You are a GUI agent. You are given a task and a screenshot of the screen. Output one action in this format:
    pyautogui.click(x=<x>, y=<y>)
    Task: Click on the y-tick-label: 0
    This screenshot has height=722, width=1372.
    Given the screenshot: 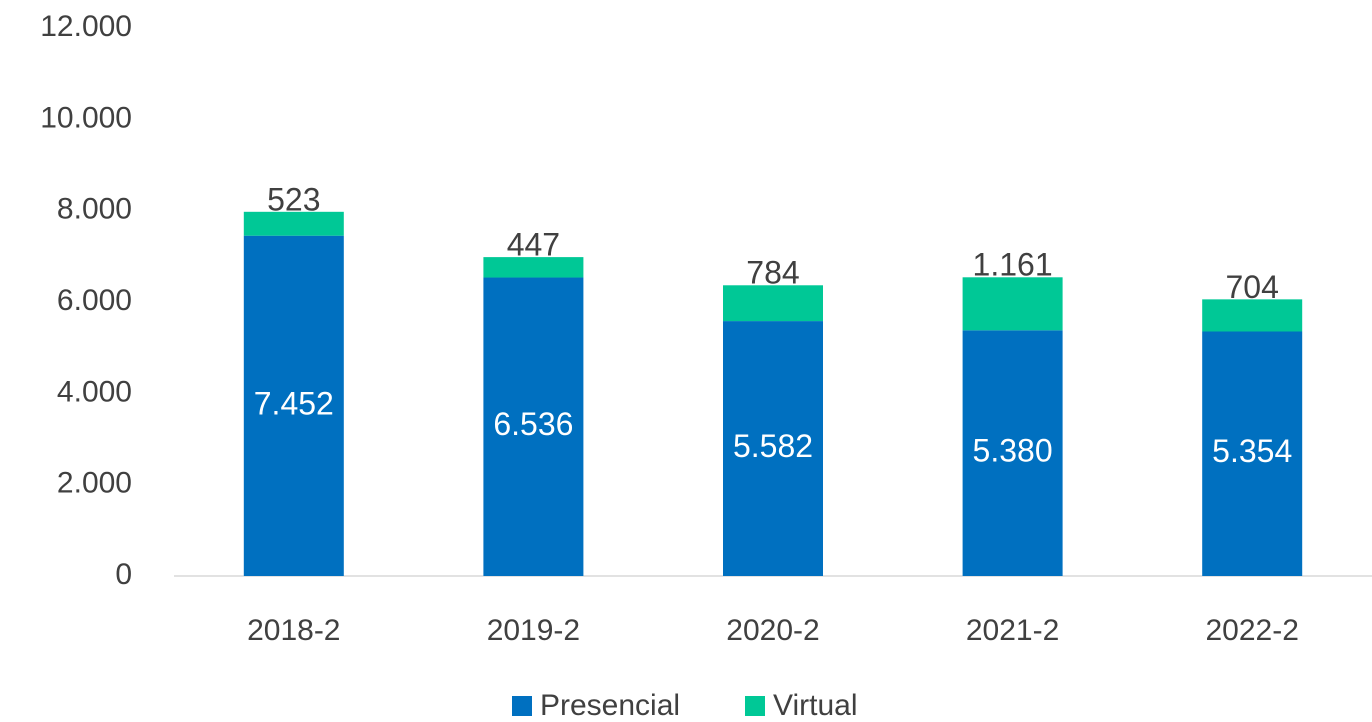 What is the action you would take?
    pyautogui.click(x=123, y=574)
    